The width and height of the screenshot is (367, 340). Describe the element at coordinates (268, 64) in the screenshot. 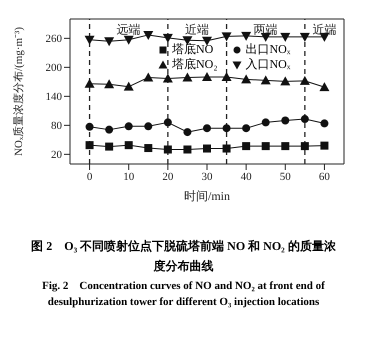

I see `legend-label: 入口NOₓ` at that location.